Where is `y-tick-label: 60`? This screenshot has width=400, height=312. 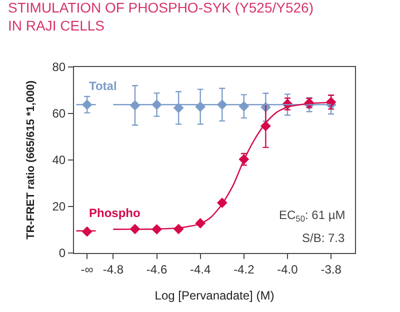 y-tick-label: 60 is located at coordinates (59, 113).